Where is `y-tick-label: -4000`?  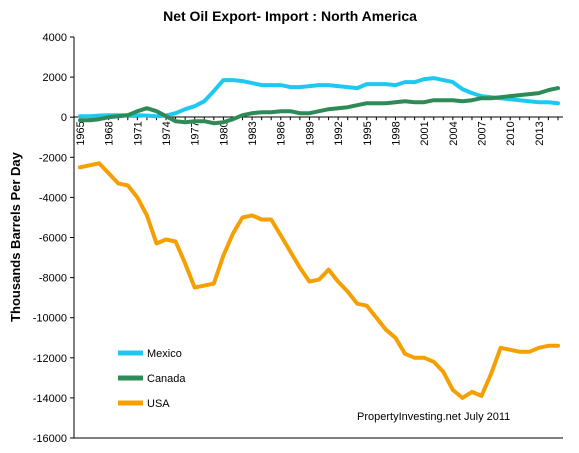
y-tick-label: -4000 is located at coordinates (53, 198).